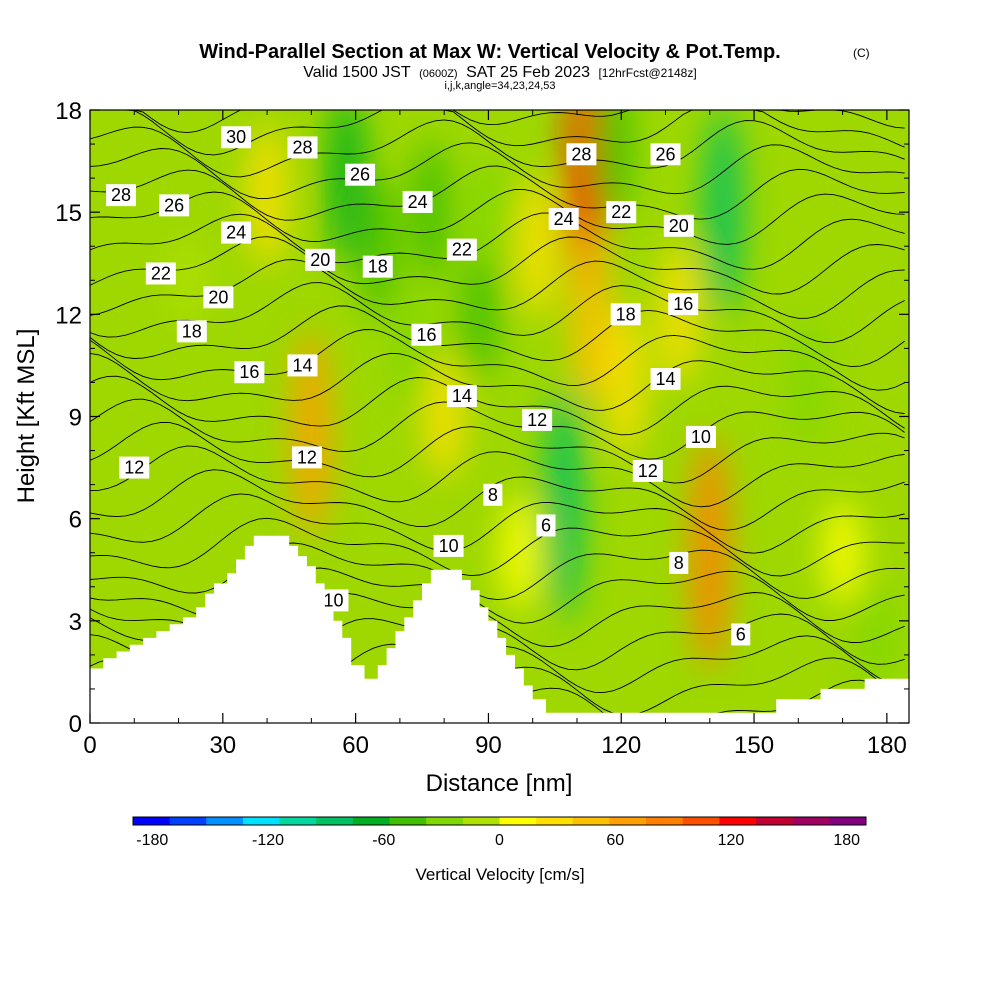 The image size is (1000, 1000). I want to click on contour-label-11: 28, so click(302, 147).